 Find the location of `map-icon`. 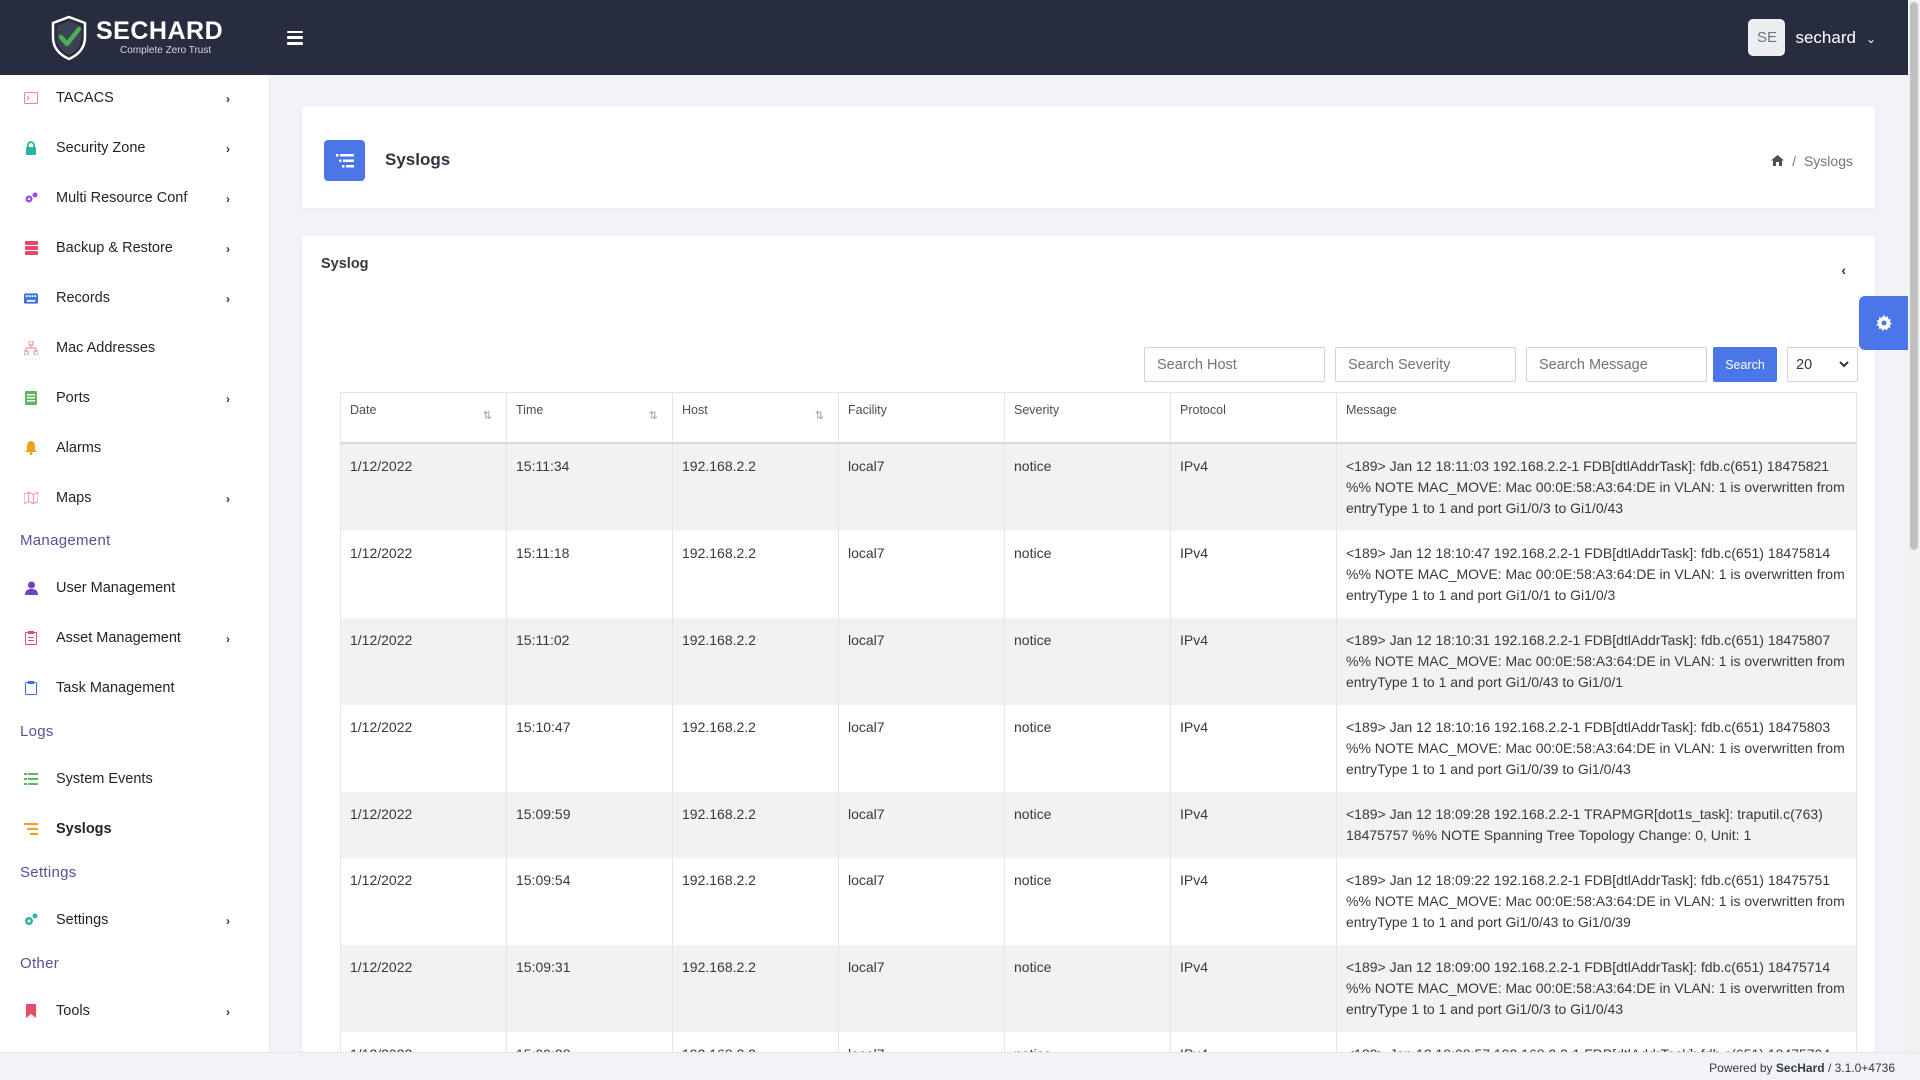

map-icon is located at coordinates (31, 498).